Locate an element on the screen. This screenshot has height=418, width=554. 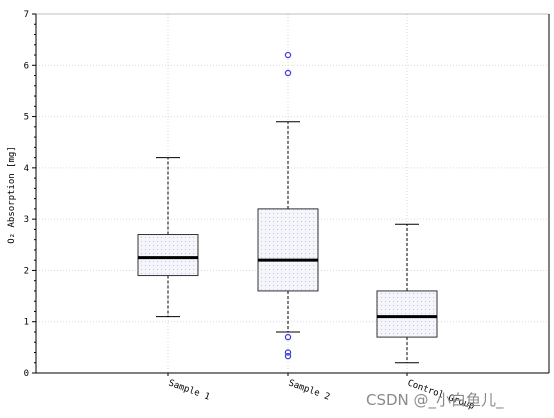
y-tick-label-2: 2 is located at coordinates (26, 271).